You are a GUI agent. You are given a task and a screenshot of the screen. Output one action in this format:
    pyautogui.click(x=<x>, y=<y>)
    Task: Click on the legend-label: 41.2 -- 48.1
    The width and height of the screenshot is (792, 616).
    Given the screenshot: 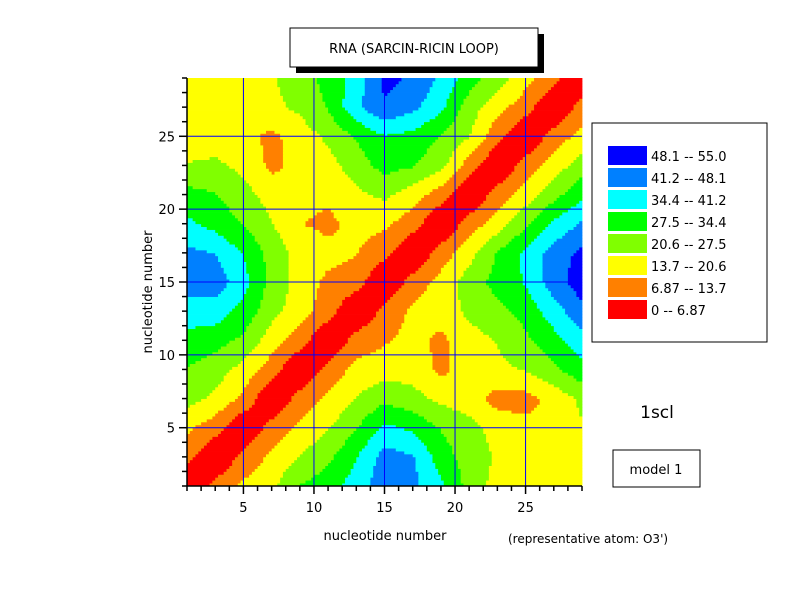 What is the action you would take?
    pyautogui.click(x=689, y=179)
    